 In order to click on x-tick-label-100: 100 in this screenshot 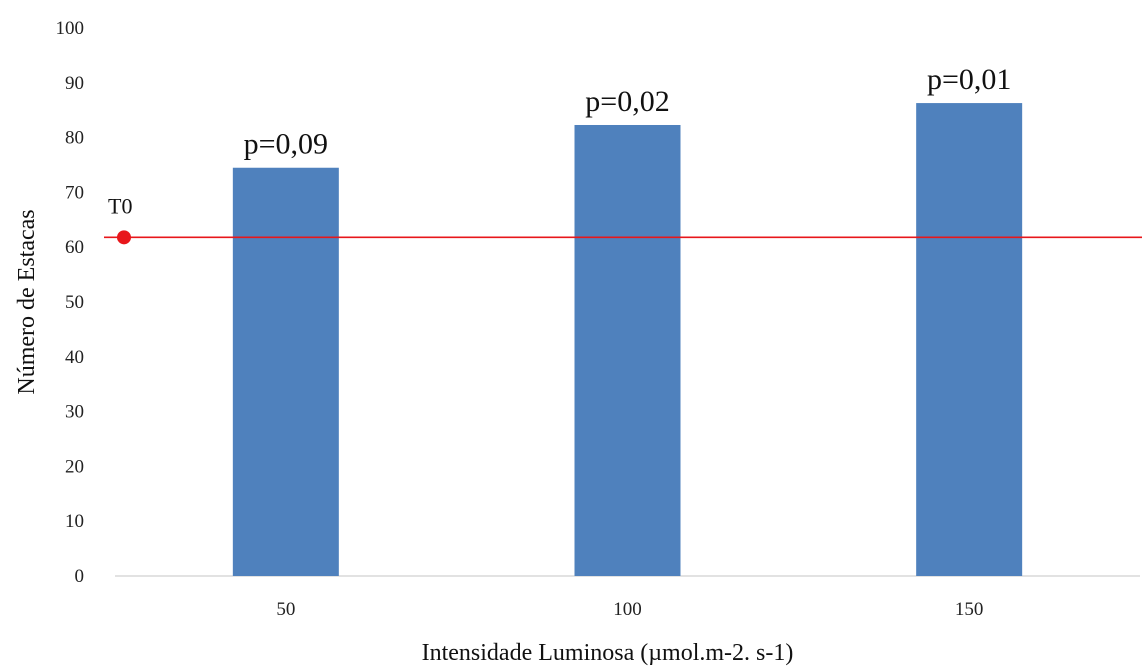, I will do `click(627, 609)`.